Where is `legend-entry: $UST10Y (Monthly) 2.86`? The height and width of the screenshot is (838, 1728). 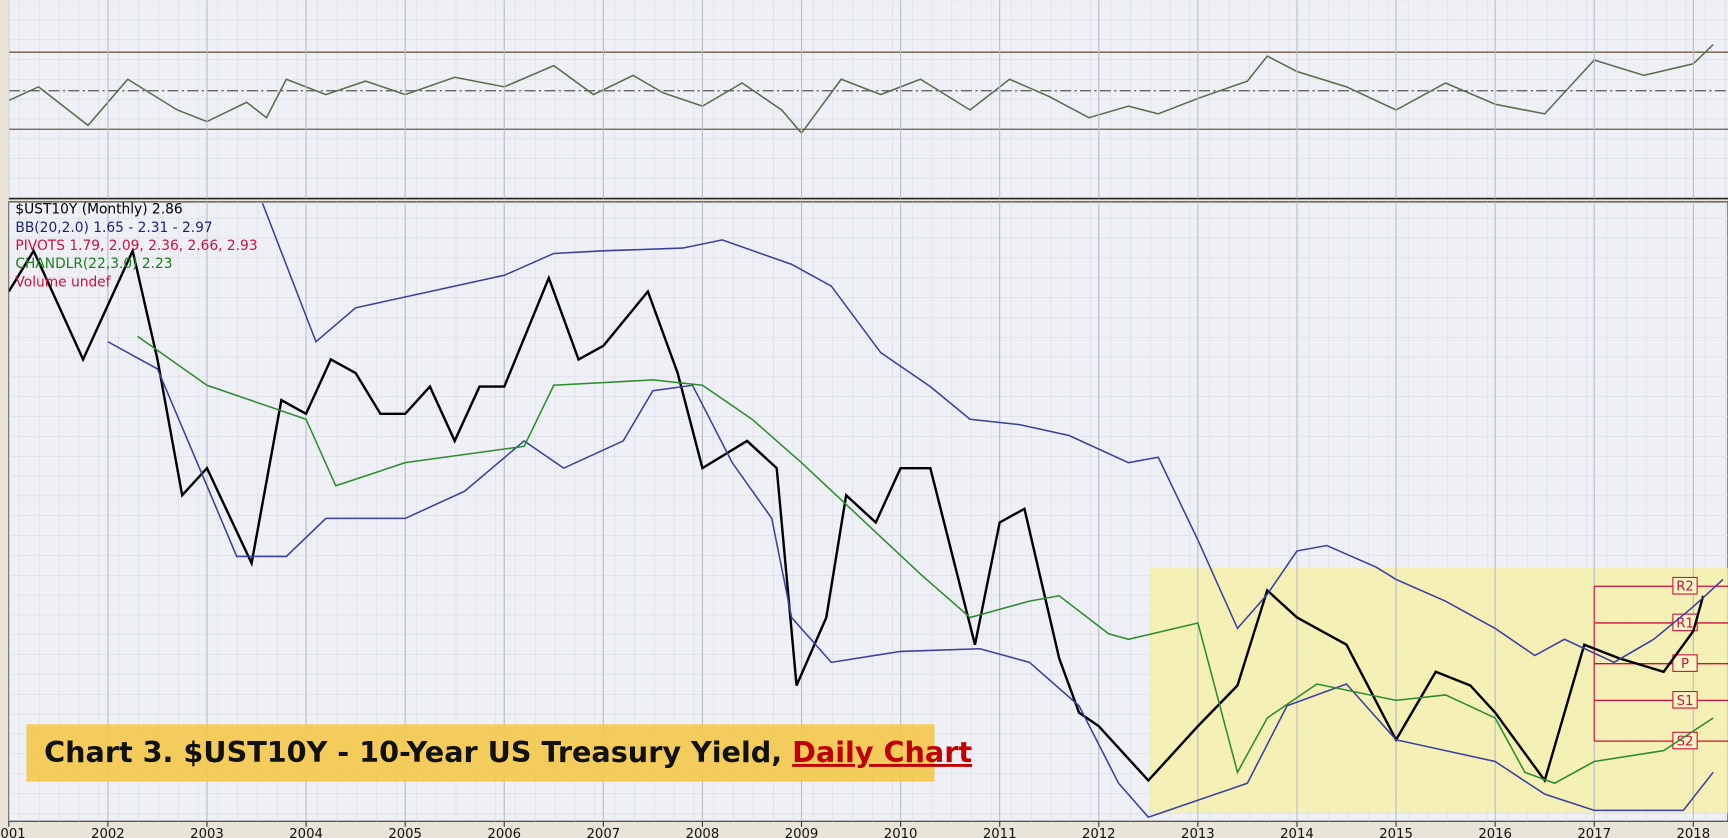 legend-entry: $UST10Y (Monthly) 2.86 is located at coordinates (98, 210).